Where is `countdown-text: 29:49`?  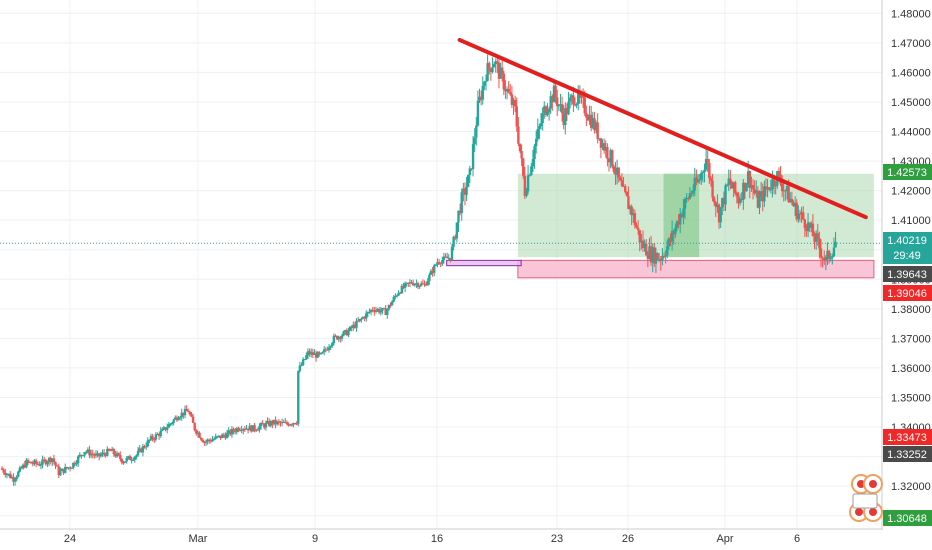
countdown-text: 29:49 is located at coordinates (907, 256).